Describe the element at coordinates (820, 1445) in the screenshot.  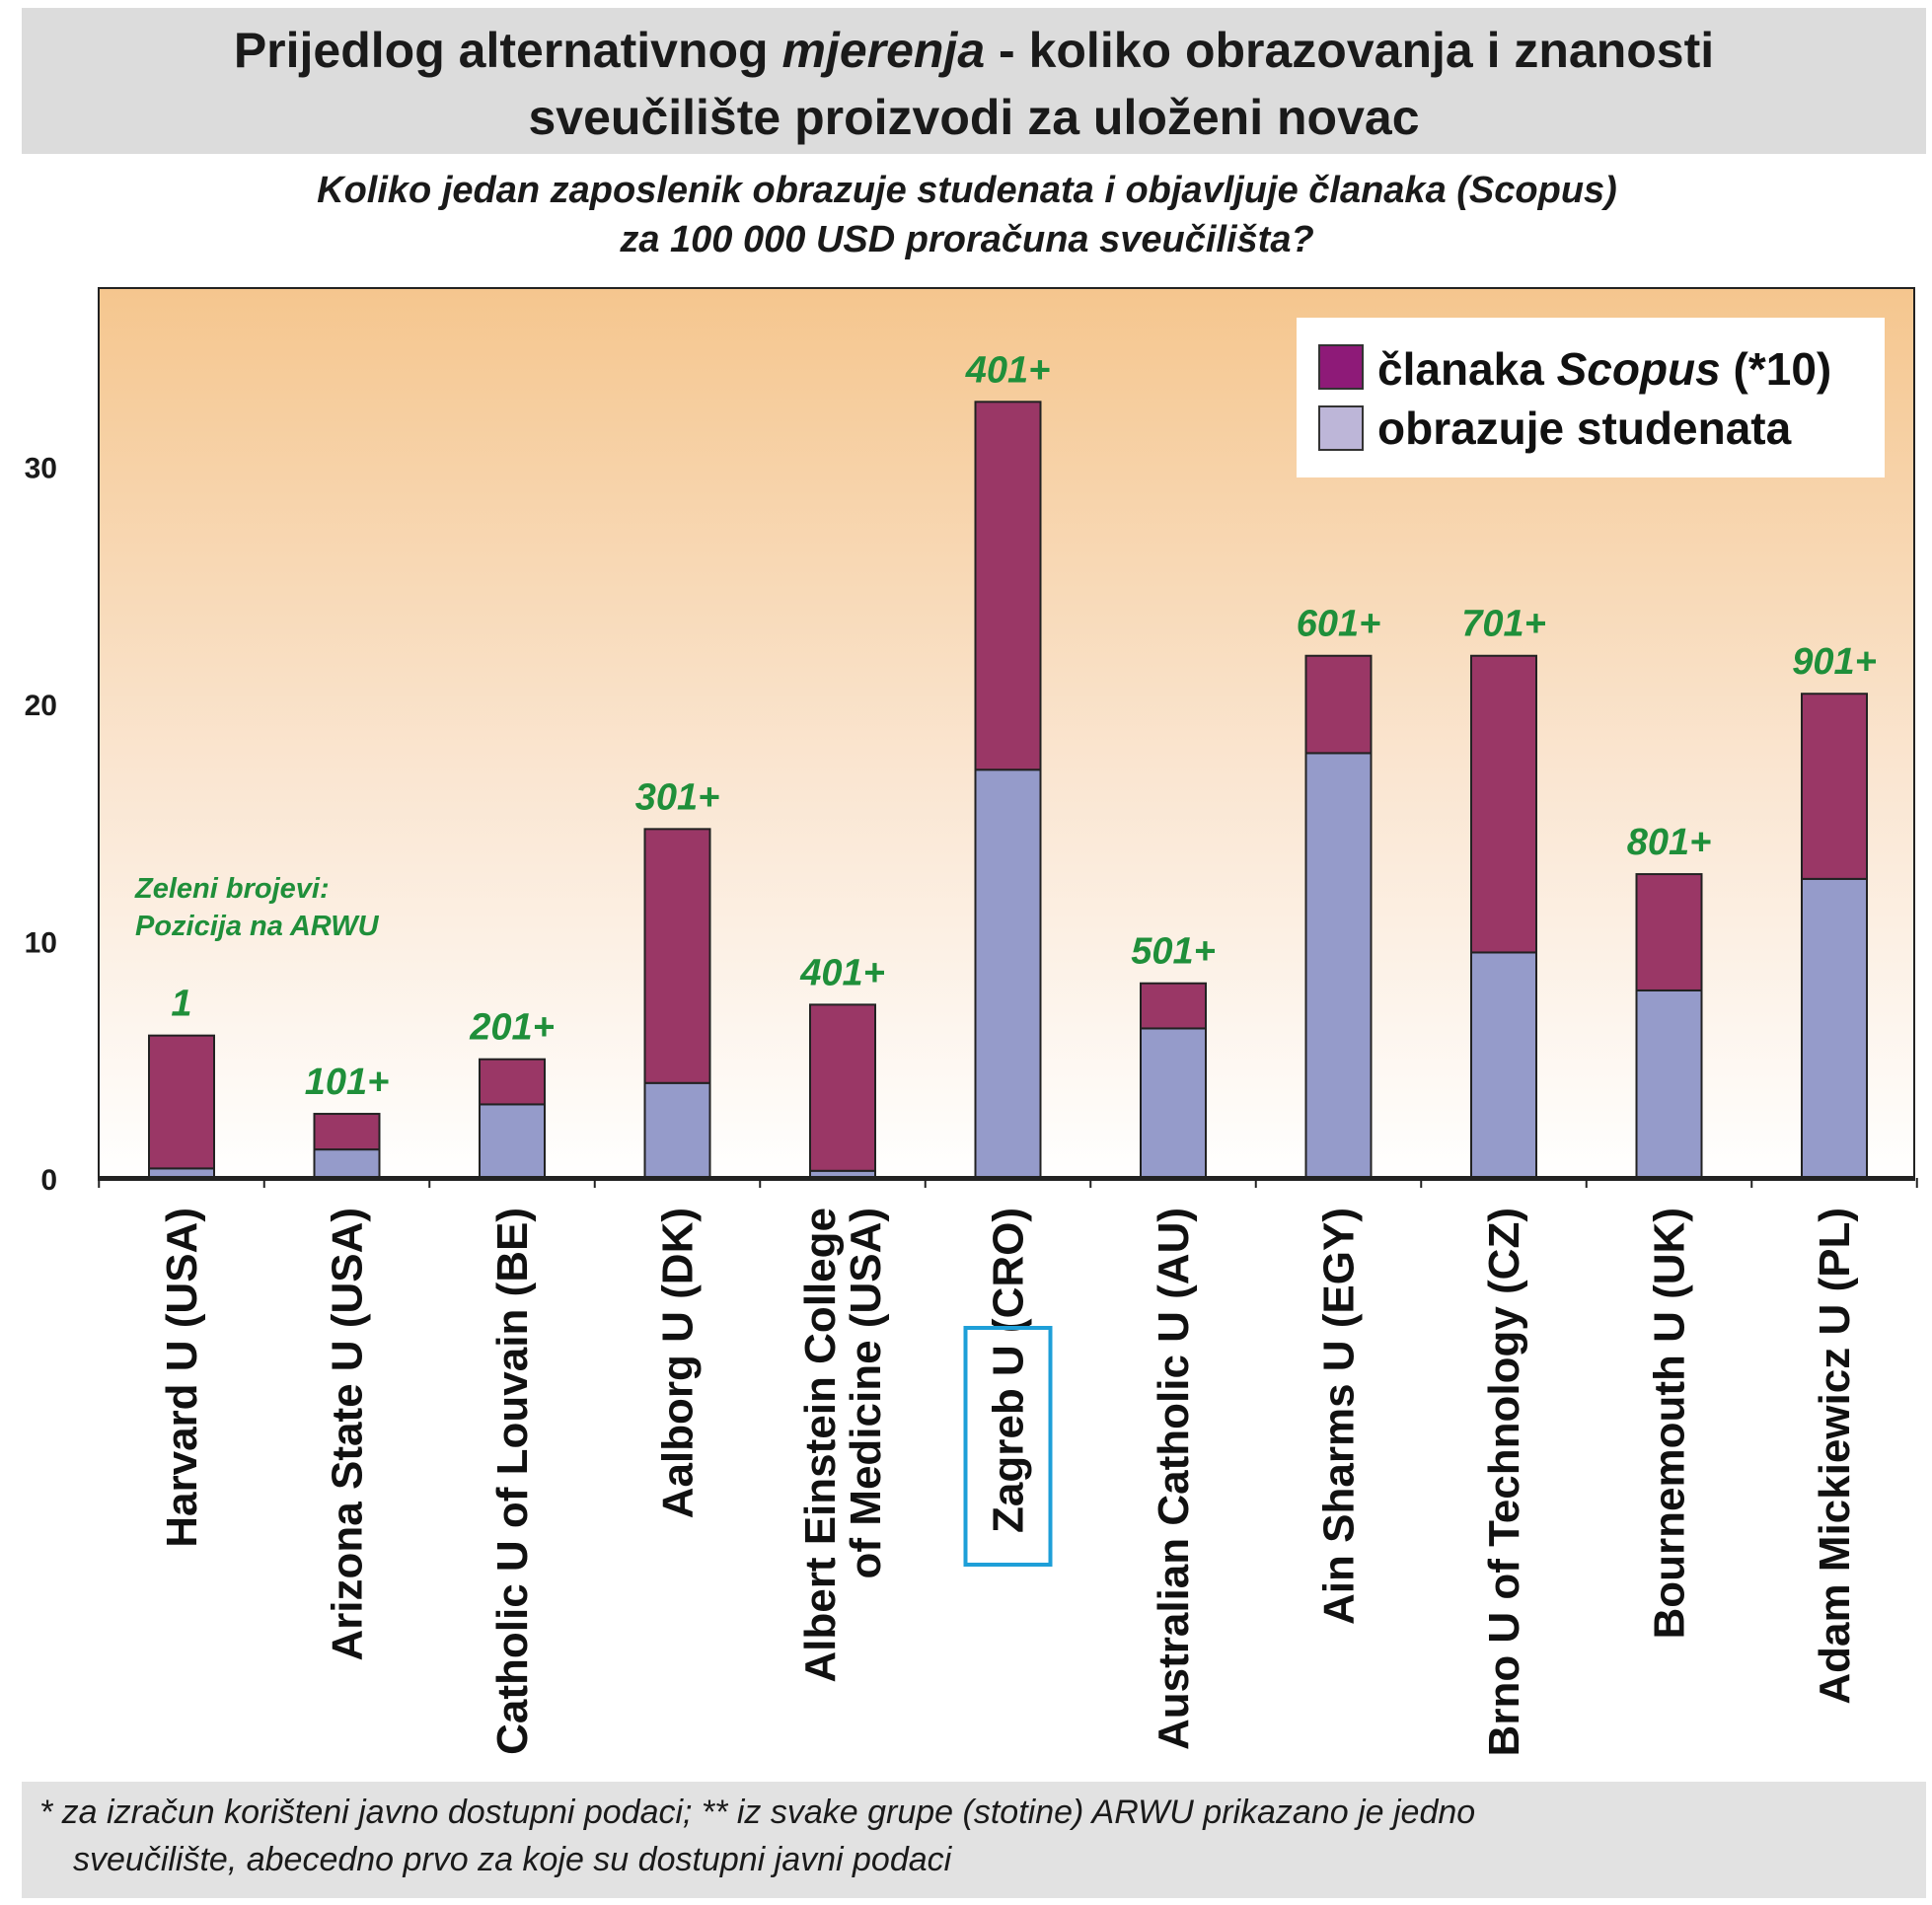
I see `x-category-label: Albert Einstein College` at that location.